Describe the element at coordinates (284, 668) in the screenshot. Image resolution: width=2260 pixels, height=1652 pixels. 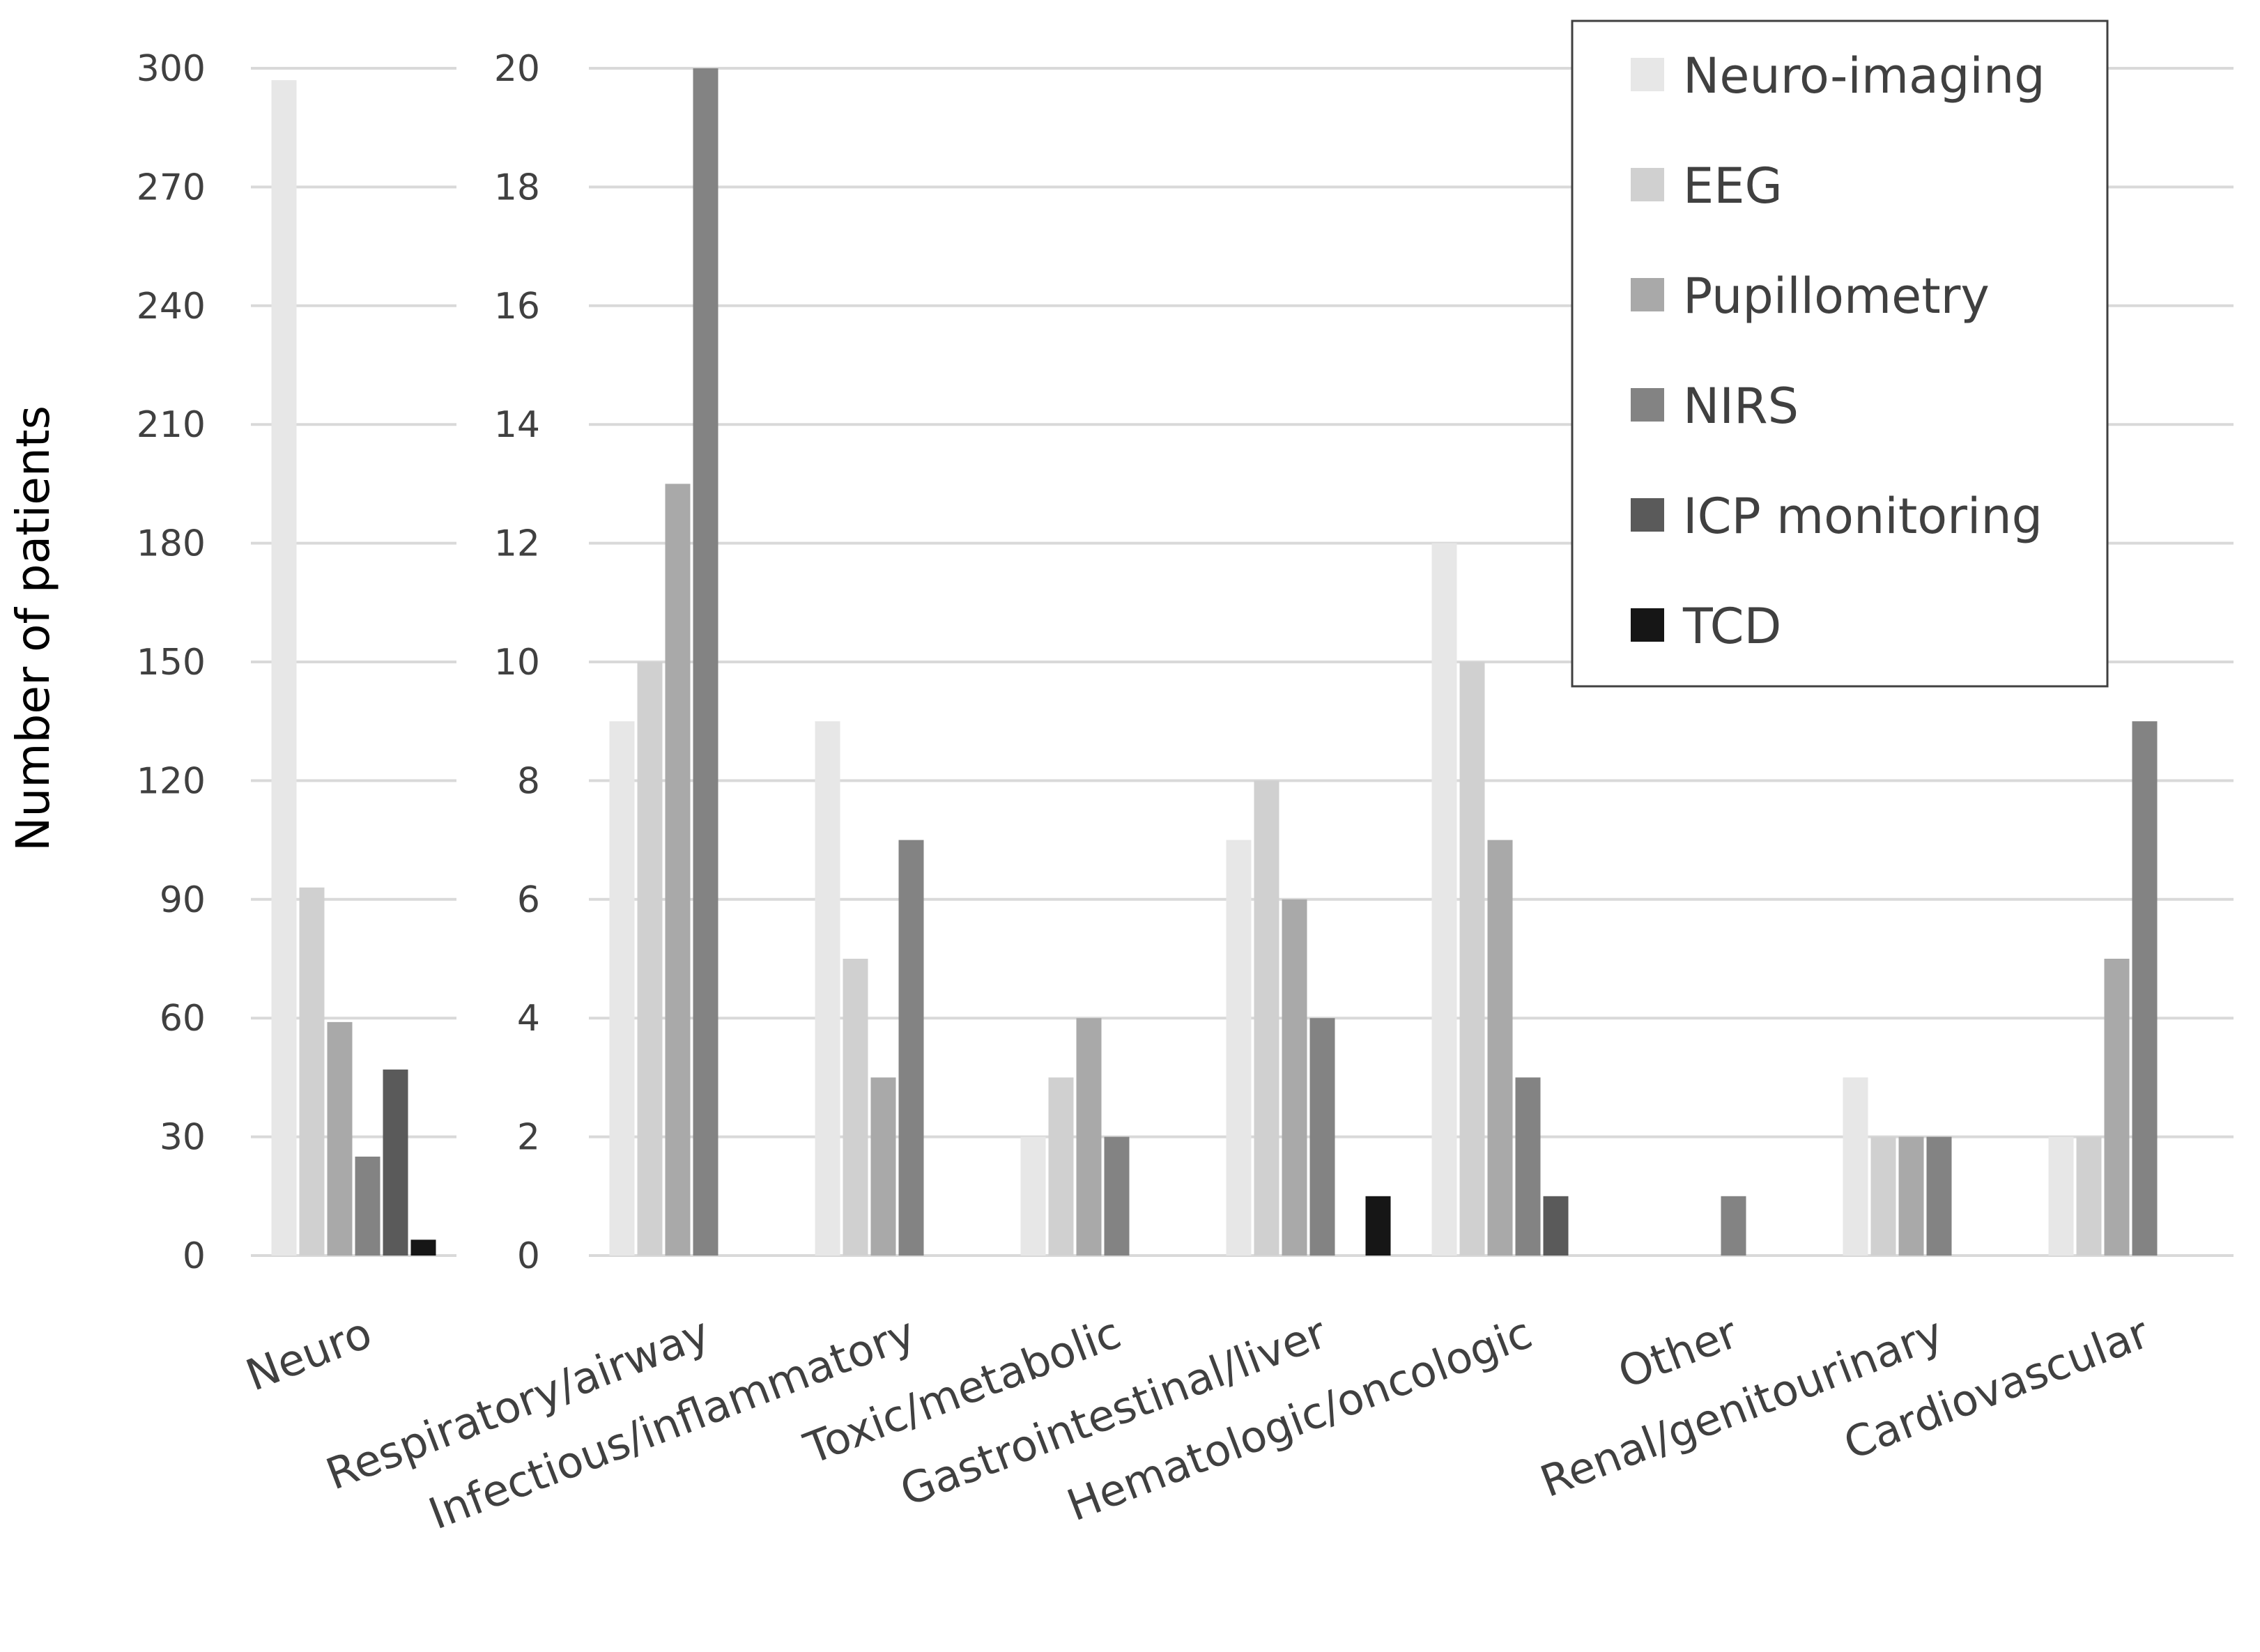
I see `bar-neuro-neuro-imaging` at that location.